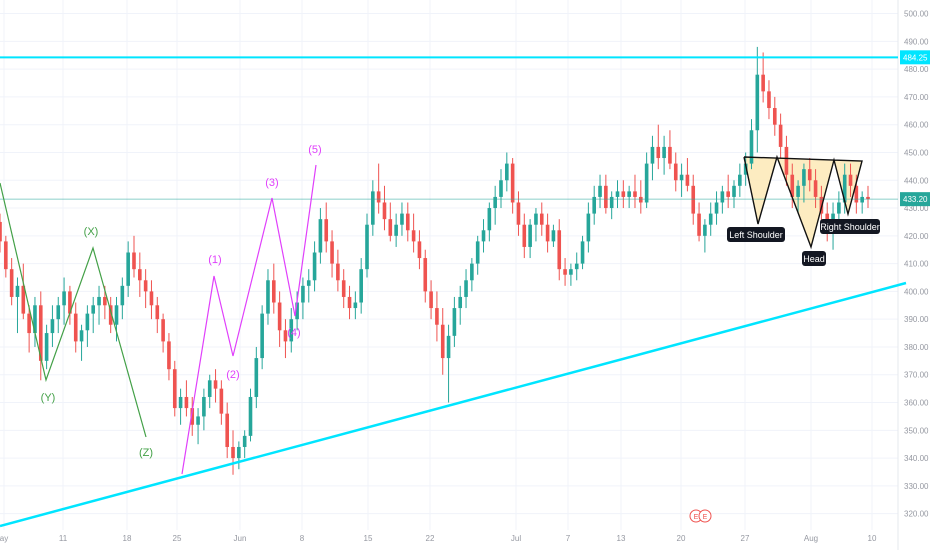 The width and height of the screenshot is (932, 550). I want to click on y-tick-label: 330.00, so click(916, 486).